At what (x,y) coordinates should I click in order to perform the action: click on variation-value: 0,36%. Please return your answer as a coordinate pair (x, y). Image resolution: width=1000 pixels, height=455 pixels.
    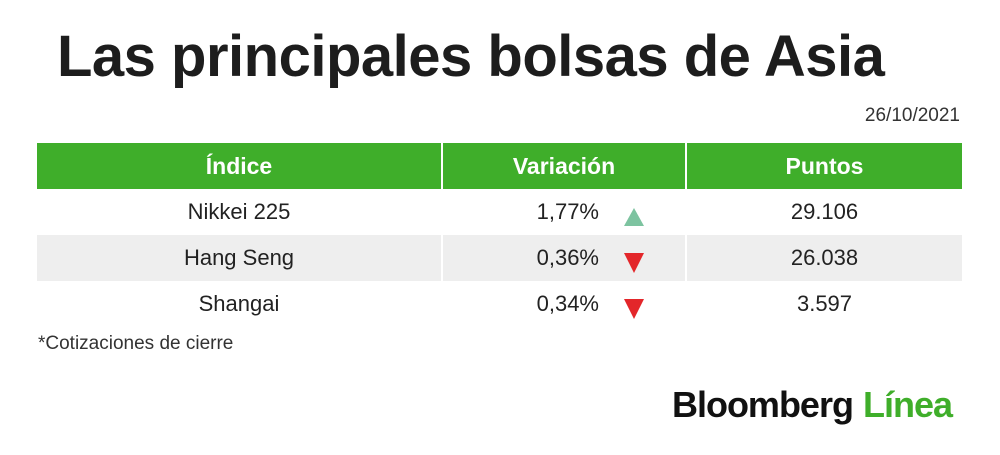
    Looking at the image, I should click on (567, 257).